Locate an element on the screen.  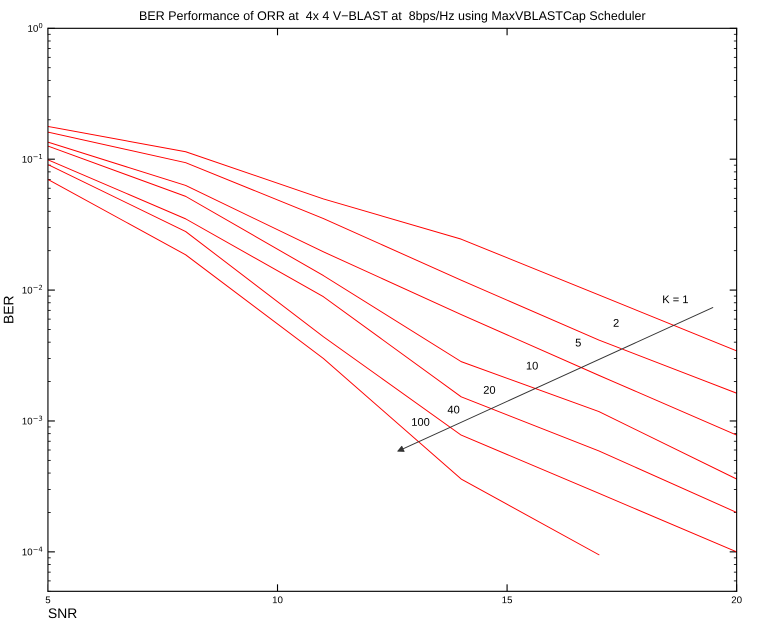
y-tick-label: 10$^{−2}$ is located at coordinates (32, 289).